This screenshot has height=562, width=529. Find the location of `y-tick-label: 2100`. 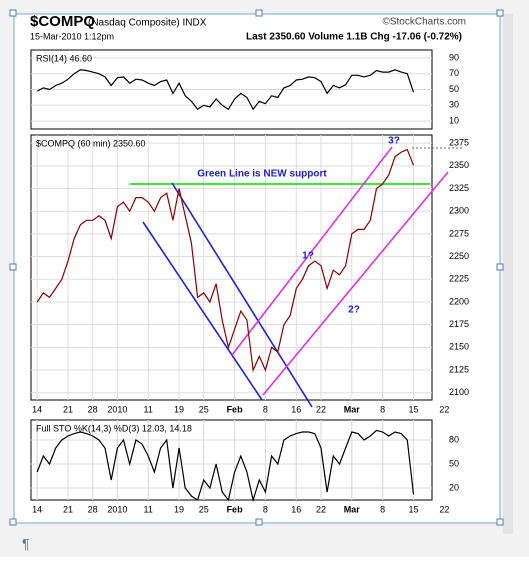

y-tick-label: 2100 is located at coordinates (459, 392).